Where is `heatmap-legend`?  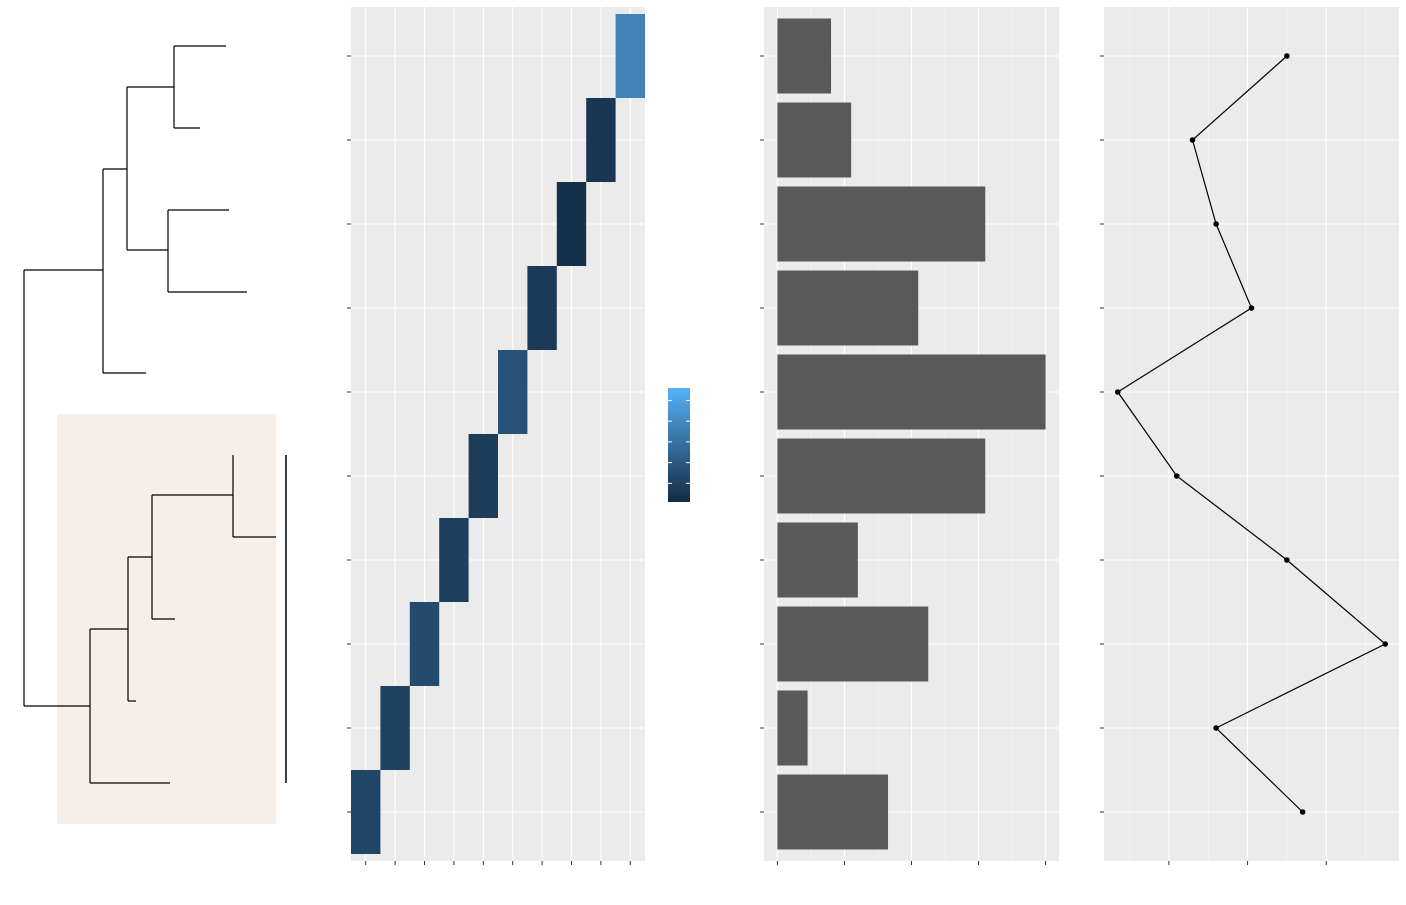 heatmap-legend is located at coordinates (679, 445).